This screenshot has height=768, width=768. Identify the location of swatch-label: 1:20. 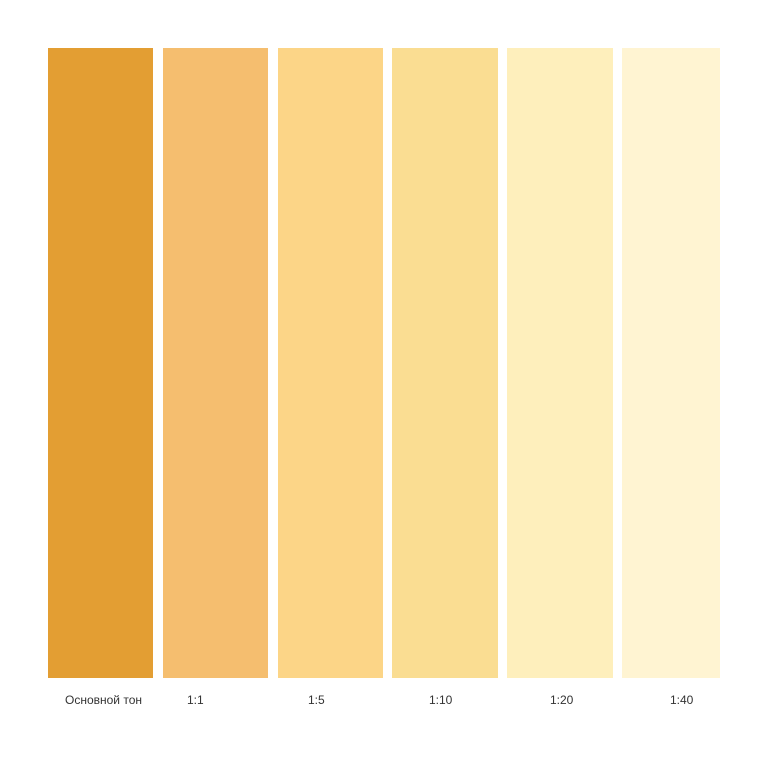
(562, 700).